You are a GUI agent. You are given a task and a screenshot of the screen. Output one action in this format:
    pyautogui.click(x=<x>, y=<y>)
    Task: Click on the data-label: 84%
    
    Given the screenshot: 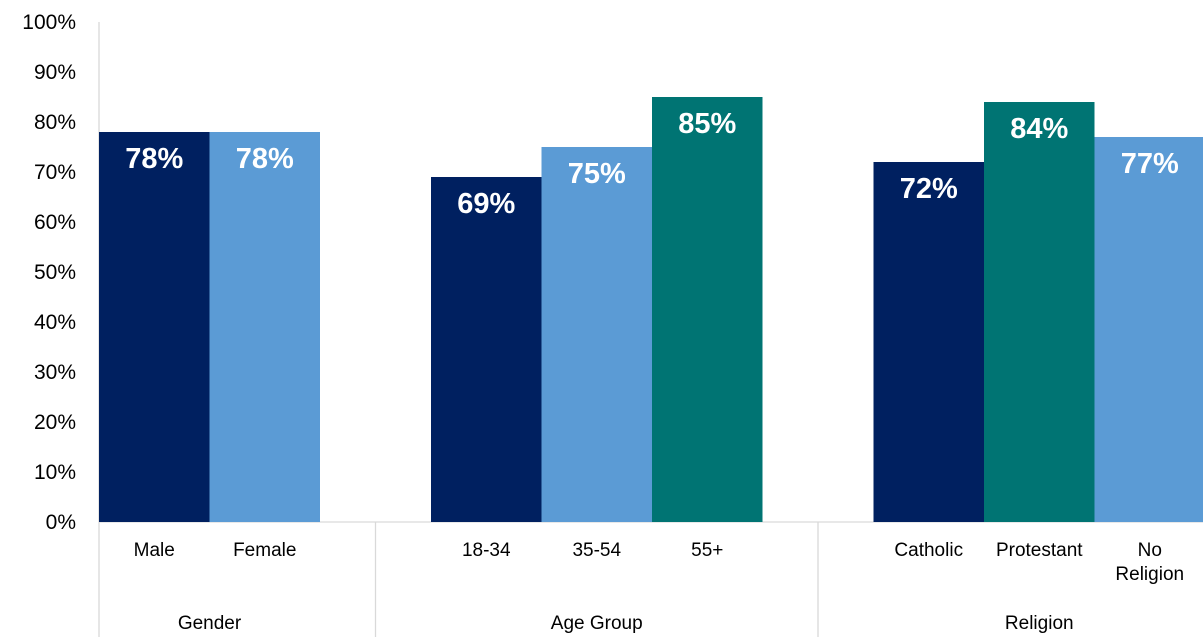 What is the action you would take?
    pyautogui.click(x=1039, y=129)
    